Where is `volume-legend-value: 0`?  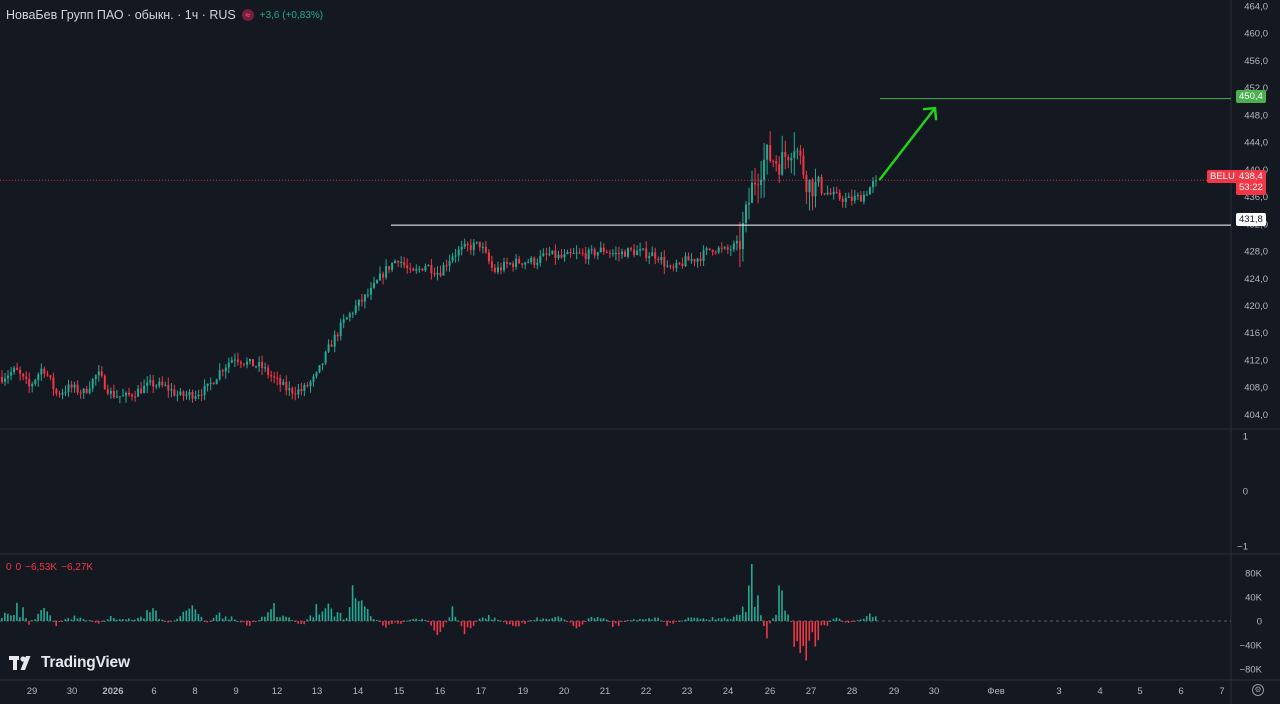
volume-legend-value: 0 is located at coordinates (9, 567).